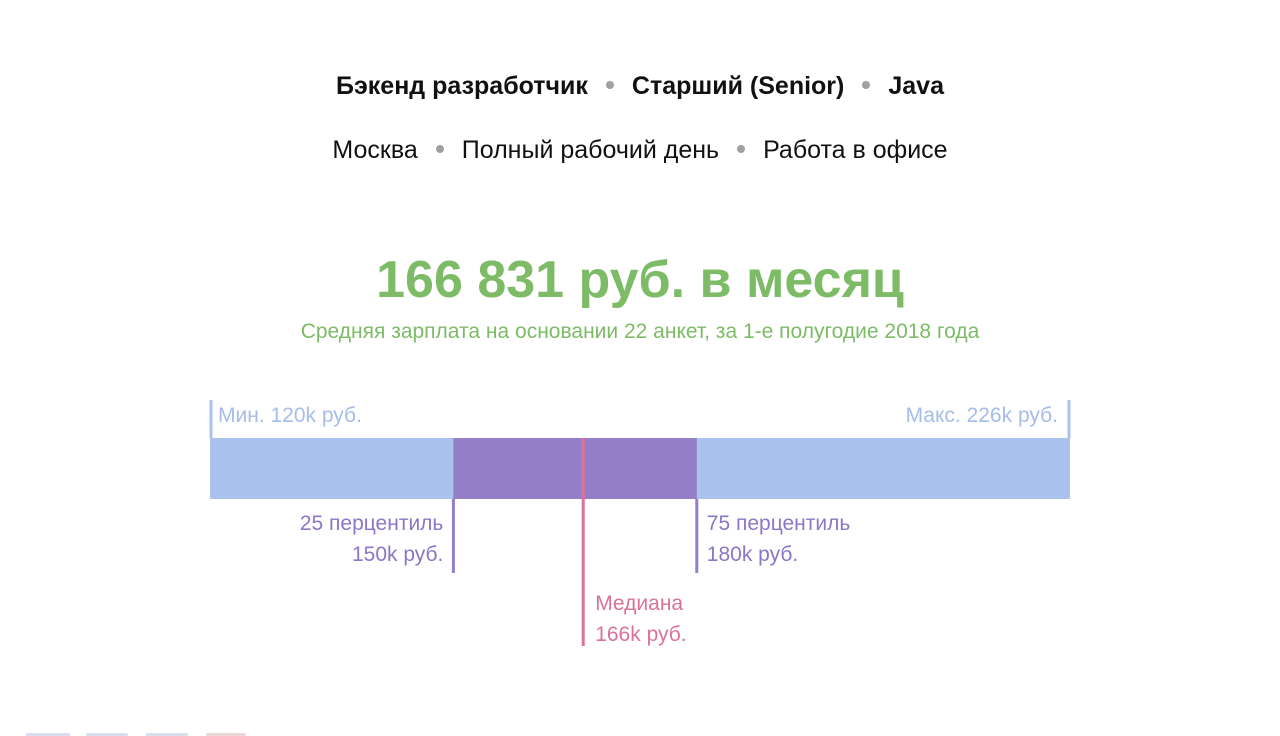 The height and width of the screenshot is (736, 1280). I want to click on min-label: Мин. 120k руб., so click(290, 415).